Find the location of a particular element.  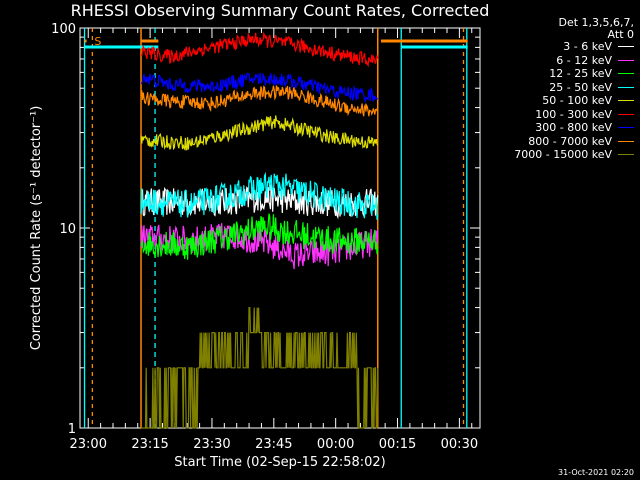

x-tick-label: 00:15 is located at coordinates (397, 444).